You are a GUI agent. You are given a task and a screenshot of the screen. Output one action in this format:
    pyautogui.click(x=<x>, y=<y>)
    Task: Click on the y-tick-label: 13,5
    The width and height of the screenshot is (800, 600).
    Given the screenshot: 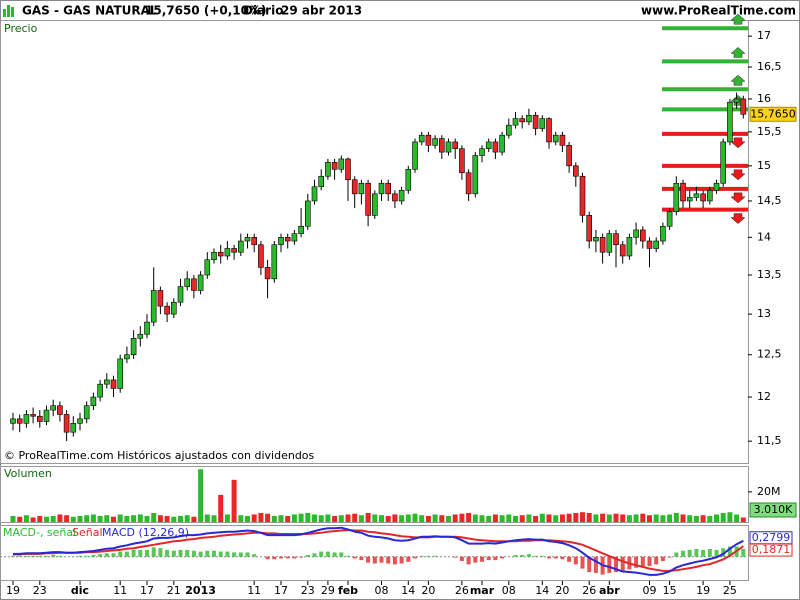 What is the action you would take?
    pyautogui.click(x=769, y=274)
    